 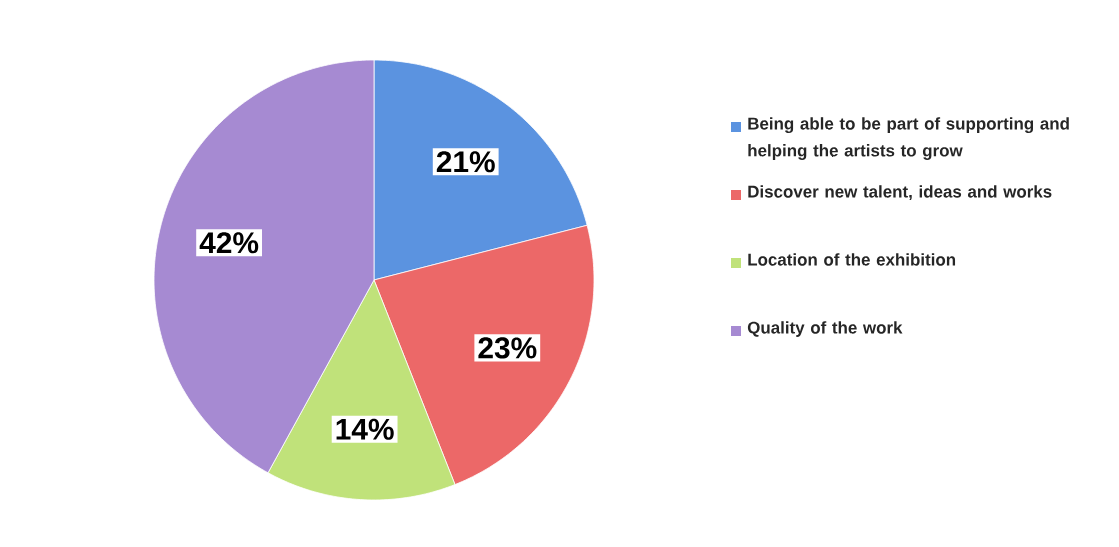 What do you see at coordinates (852, 259) in the screenshot?
I see `legend-label: Location of the exhibition` at bounding box center [852, 259].